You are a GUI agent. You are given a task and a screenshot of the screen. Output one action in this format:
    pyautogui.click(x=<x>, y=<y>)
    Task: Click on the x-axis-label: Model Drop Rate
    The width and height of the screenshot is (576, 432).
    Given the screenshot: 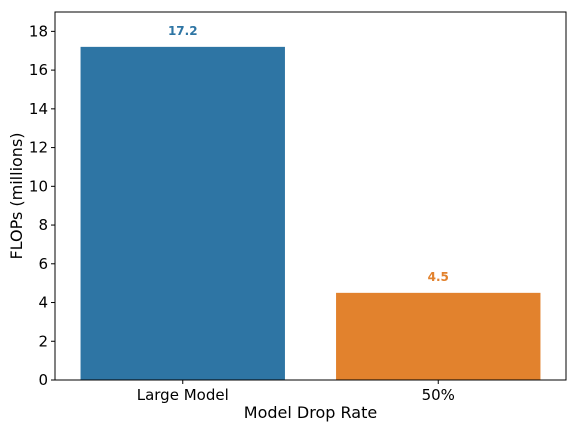 What is the action you would take?
    pyautogui.click(x=310, y=412)
    